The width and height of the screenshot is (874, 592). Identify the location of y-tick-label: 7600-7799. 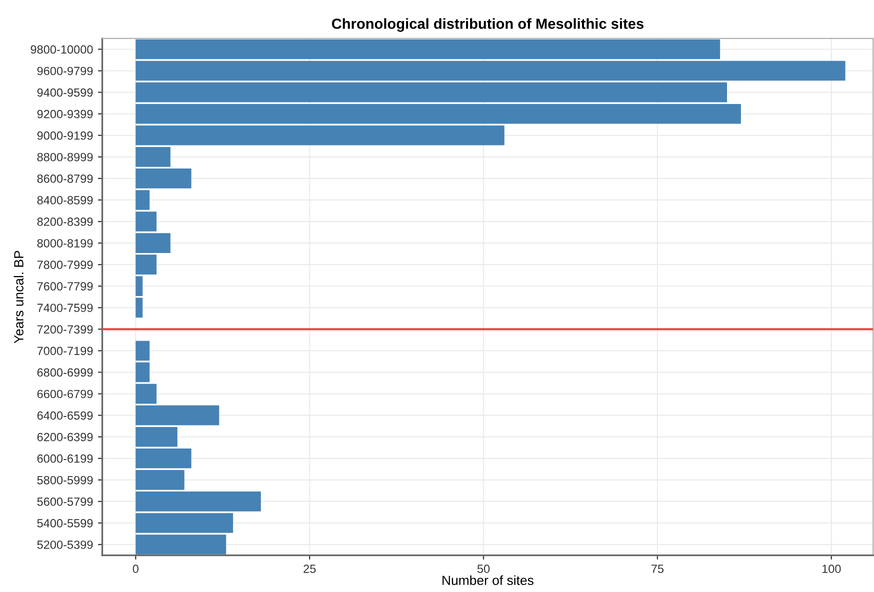
(65, 286).